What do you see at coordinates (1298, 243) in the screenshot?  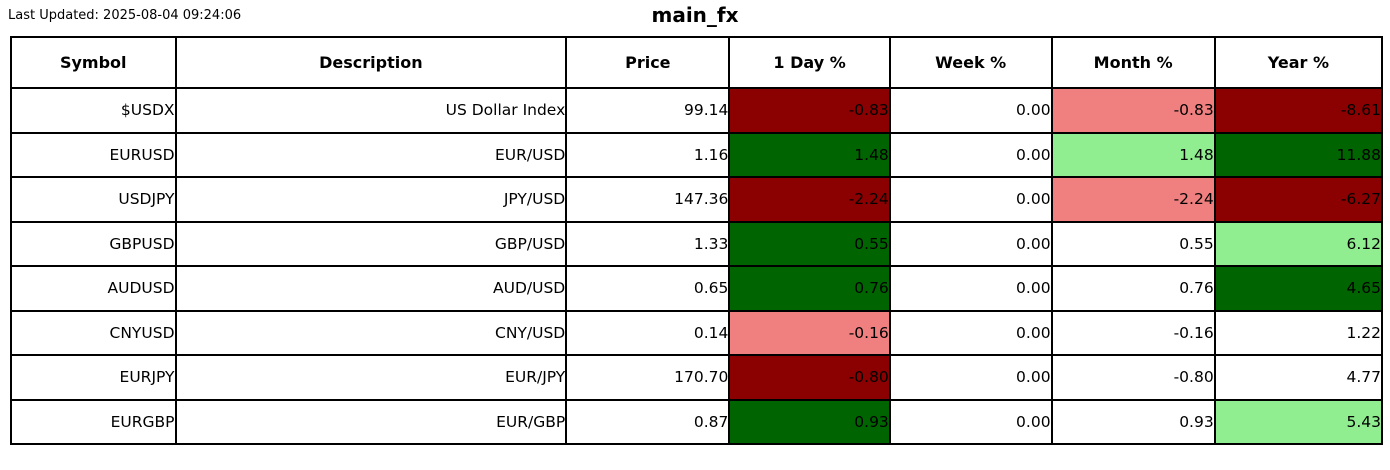 I see `year-change-cell: 6.12` at bounding box center [1298, 243].